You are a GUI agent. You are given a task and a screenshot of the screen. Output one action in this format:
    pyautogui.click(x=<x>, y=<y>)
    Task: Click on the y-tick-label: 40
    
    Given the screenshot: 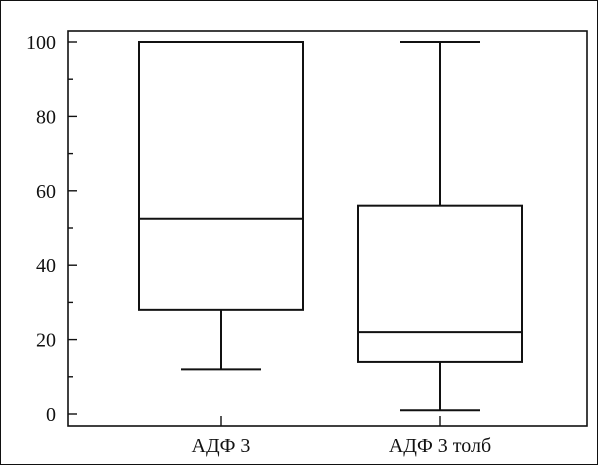 What is the action you would take?
    pyautogui.click(x=46, y=266)
    